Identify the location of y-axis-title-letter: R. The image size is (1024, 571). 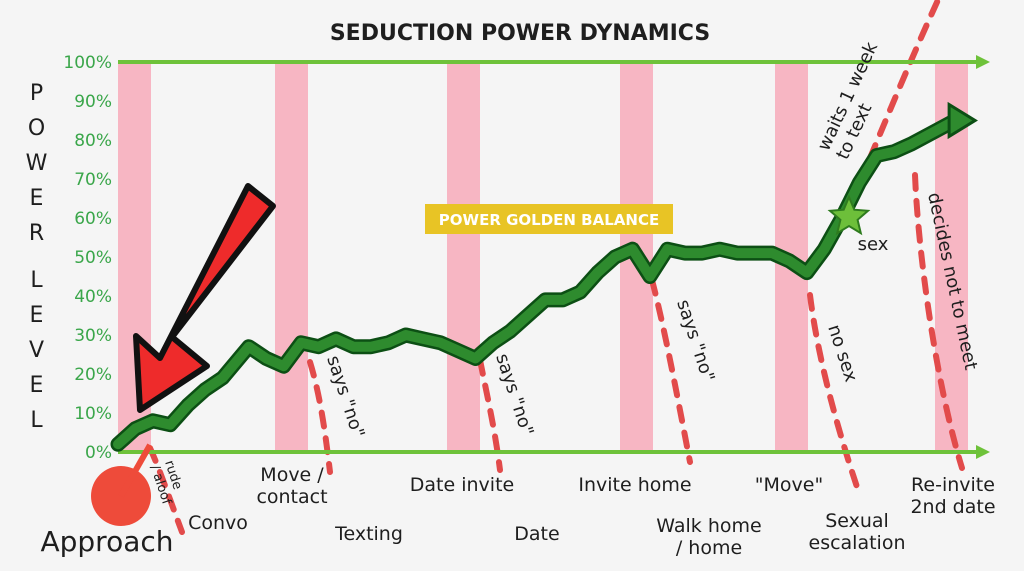
(37, 233).